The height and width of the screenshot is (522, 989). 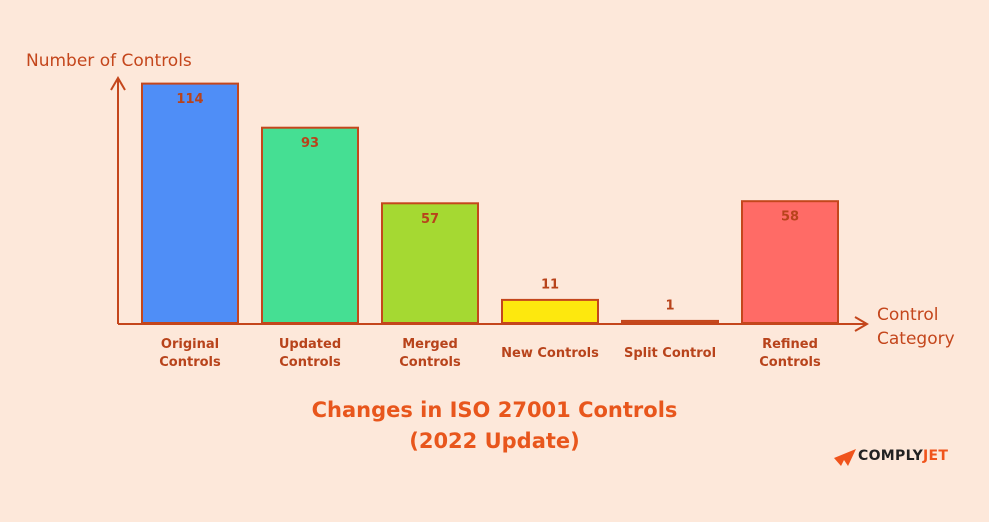 What do you see at coordinates (670, 353) in the screenshot?
I see `x-tick-label: Split Control` at bounding box center [670, 353].